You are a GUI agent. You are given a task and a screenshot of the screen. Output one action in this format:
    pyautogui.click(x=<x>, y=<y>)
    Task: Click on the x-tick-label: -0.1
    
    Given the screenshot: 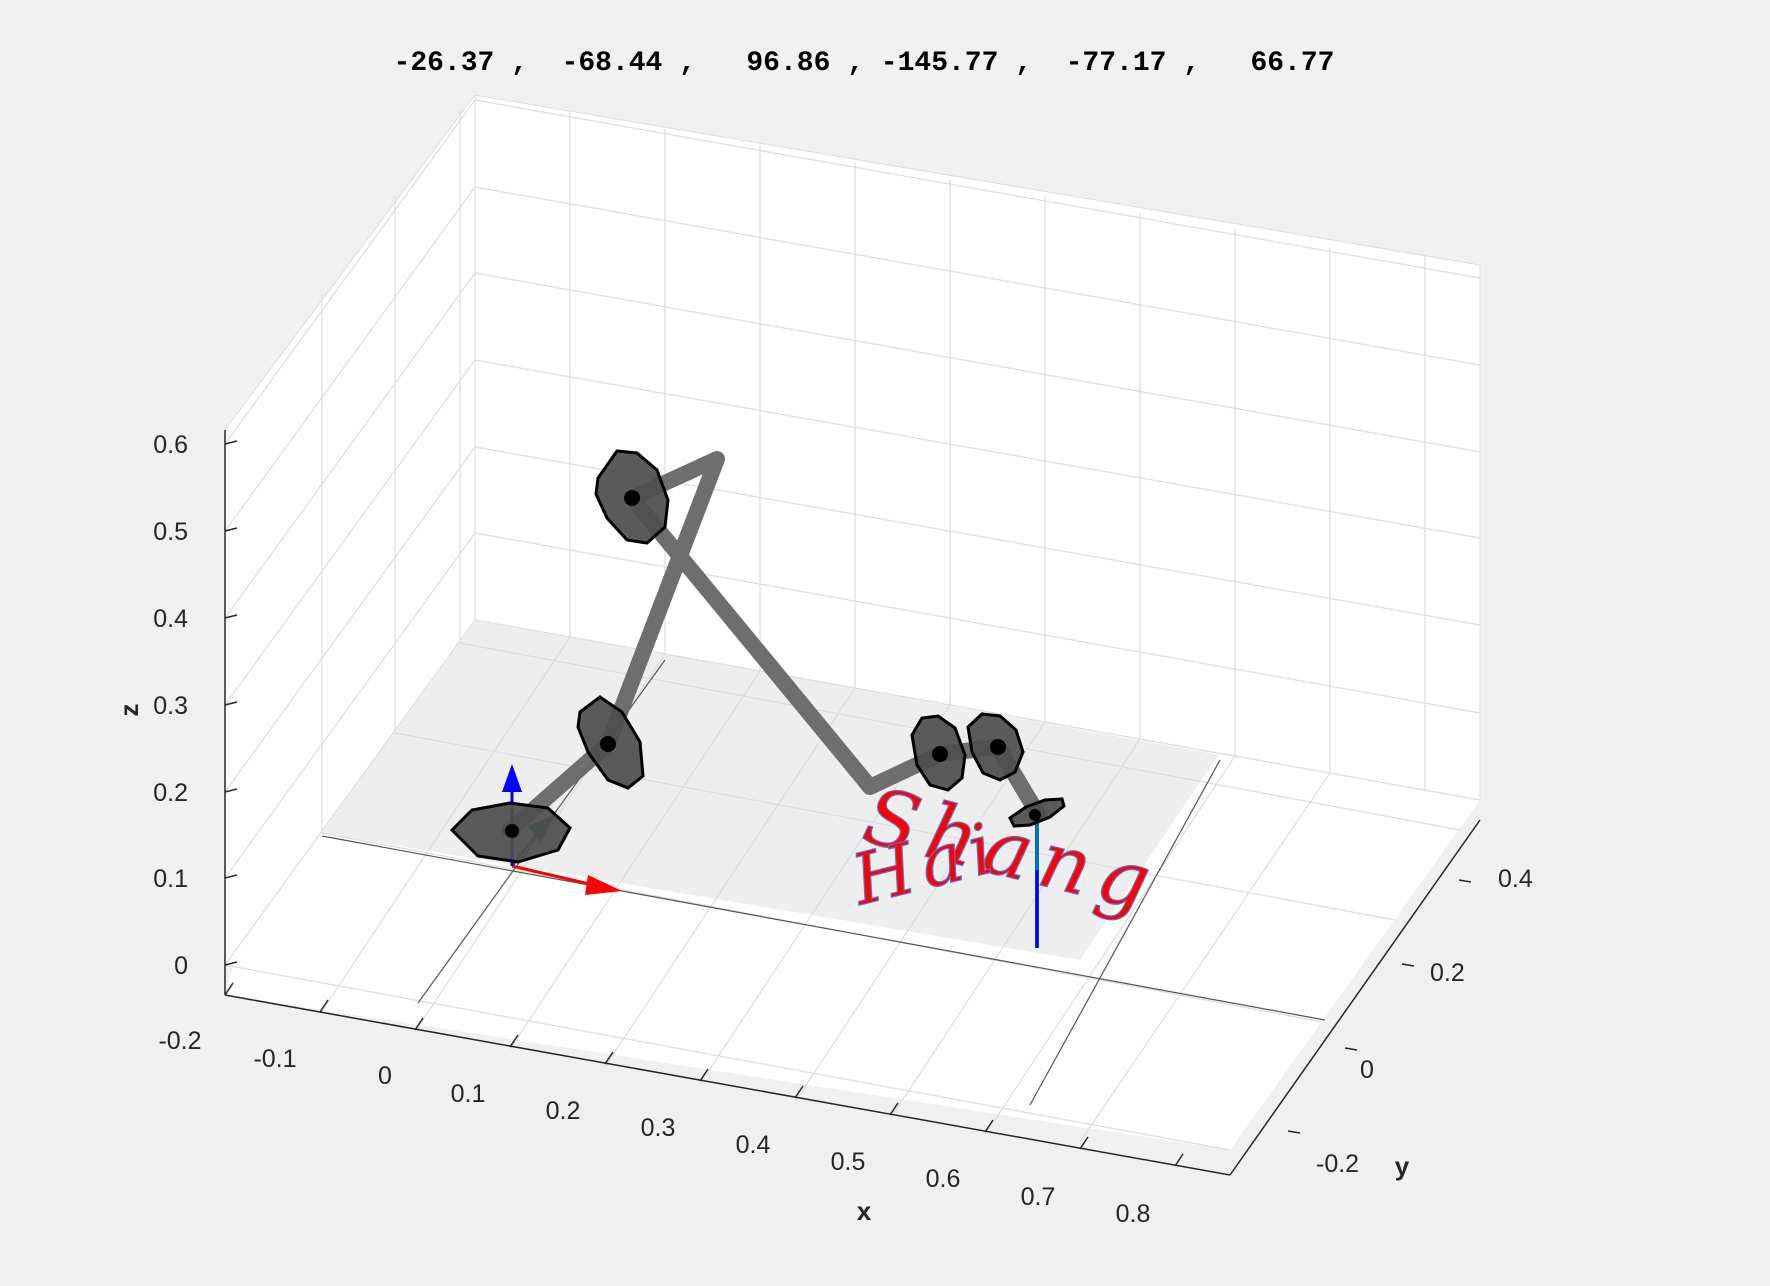 What is the action you would take?
    pyautogui.click(x=274, y=1059)
    